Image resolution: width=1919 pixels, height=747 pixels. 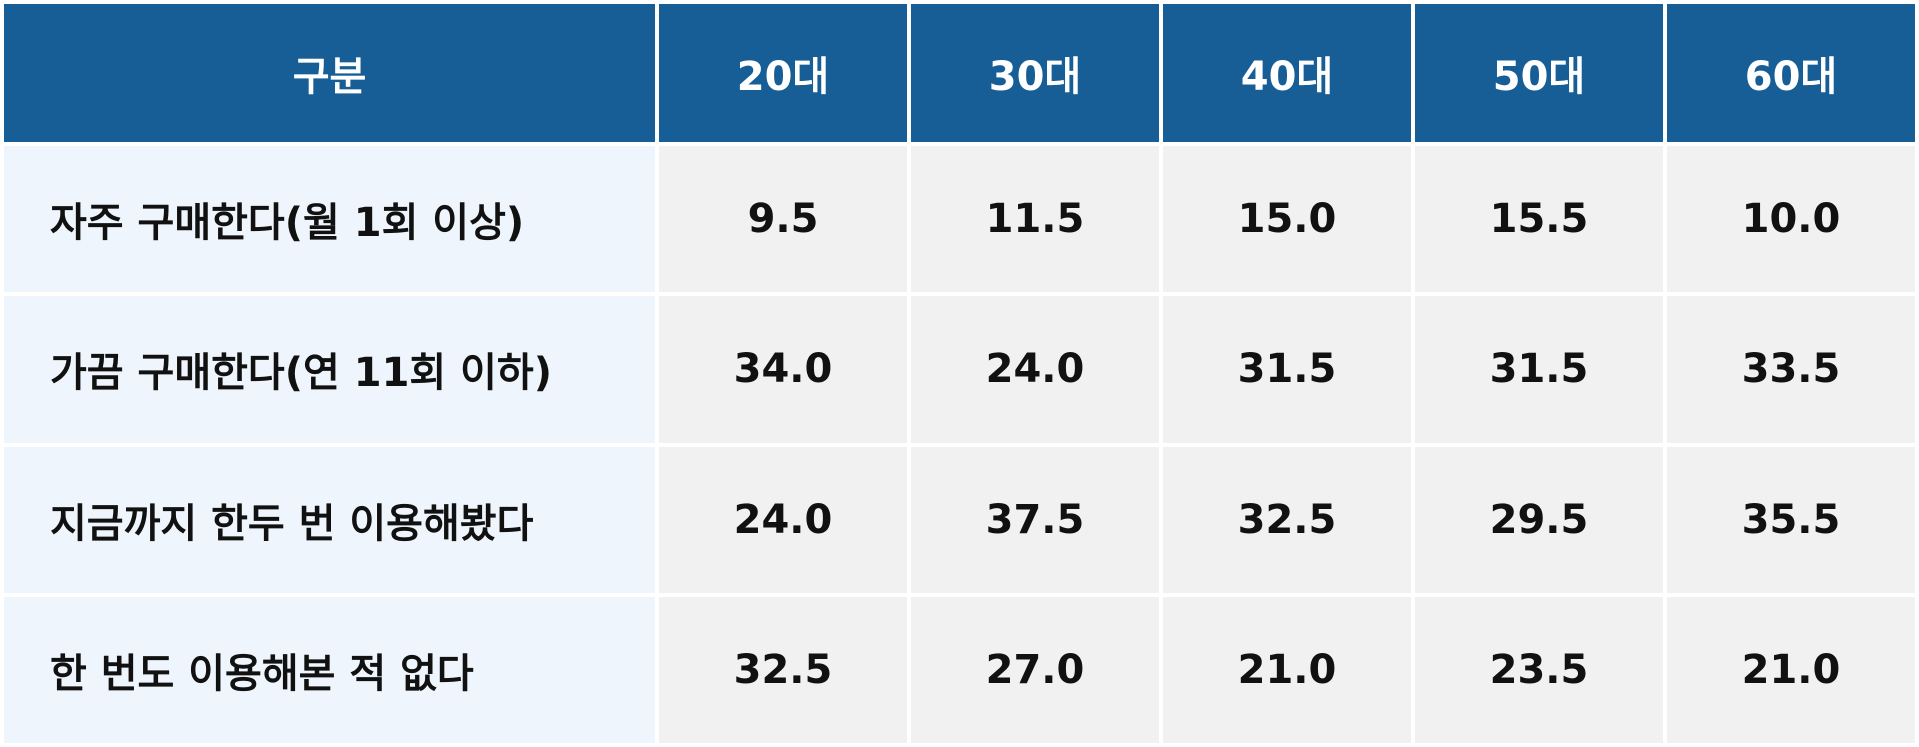 What do you see at coordinates (783, 369) in the screenshot?
I see `value-cell: 34.0` at bounding box center [783, 369].